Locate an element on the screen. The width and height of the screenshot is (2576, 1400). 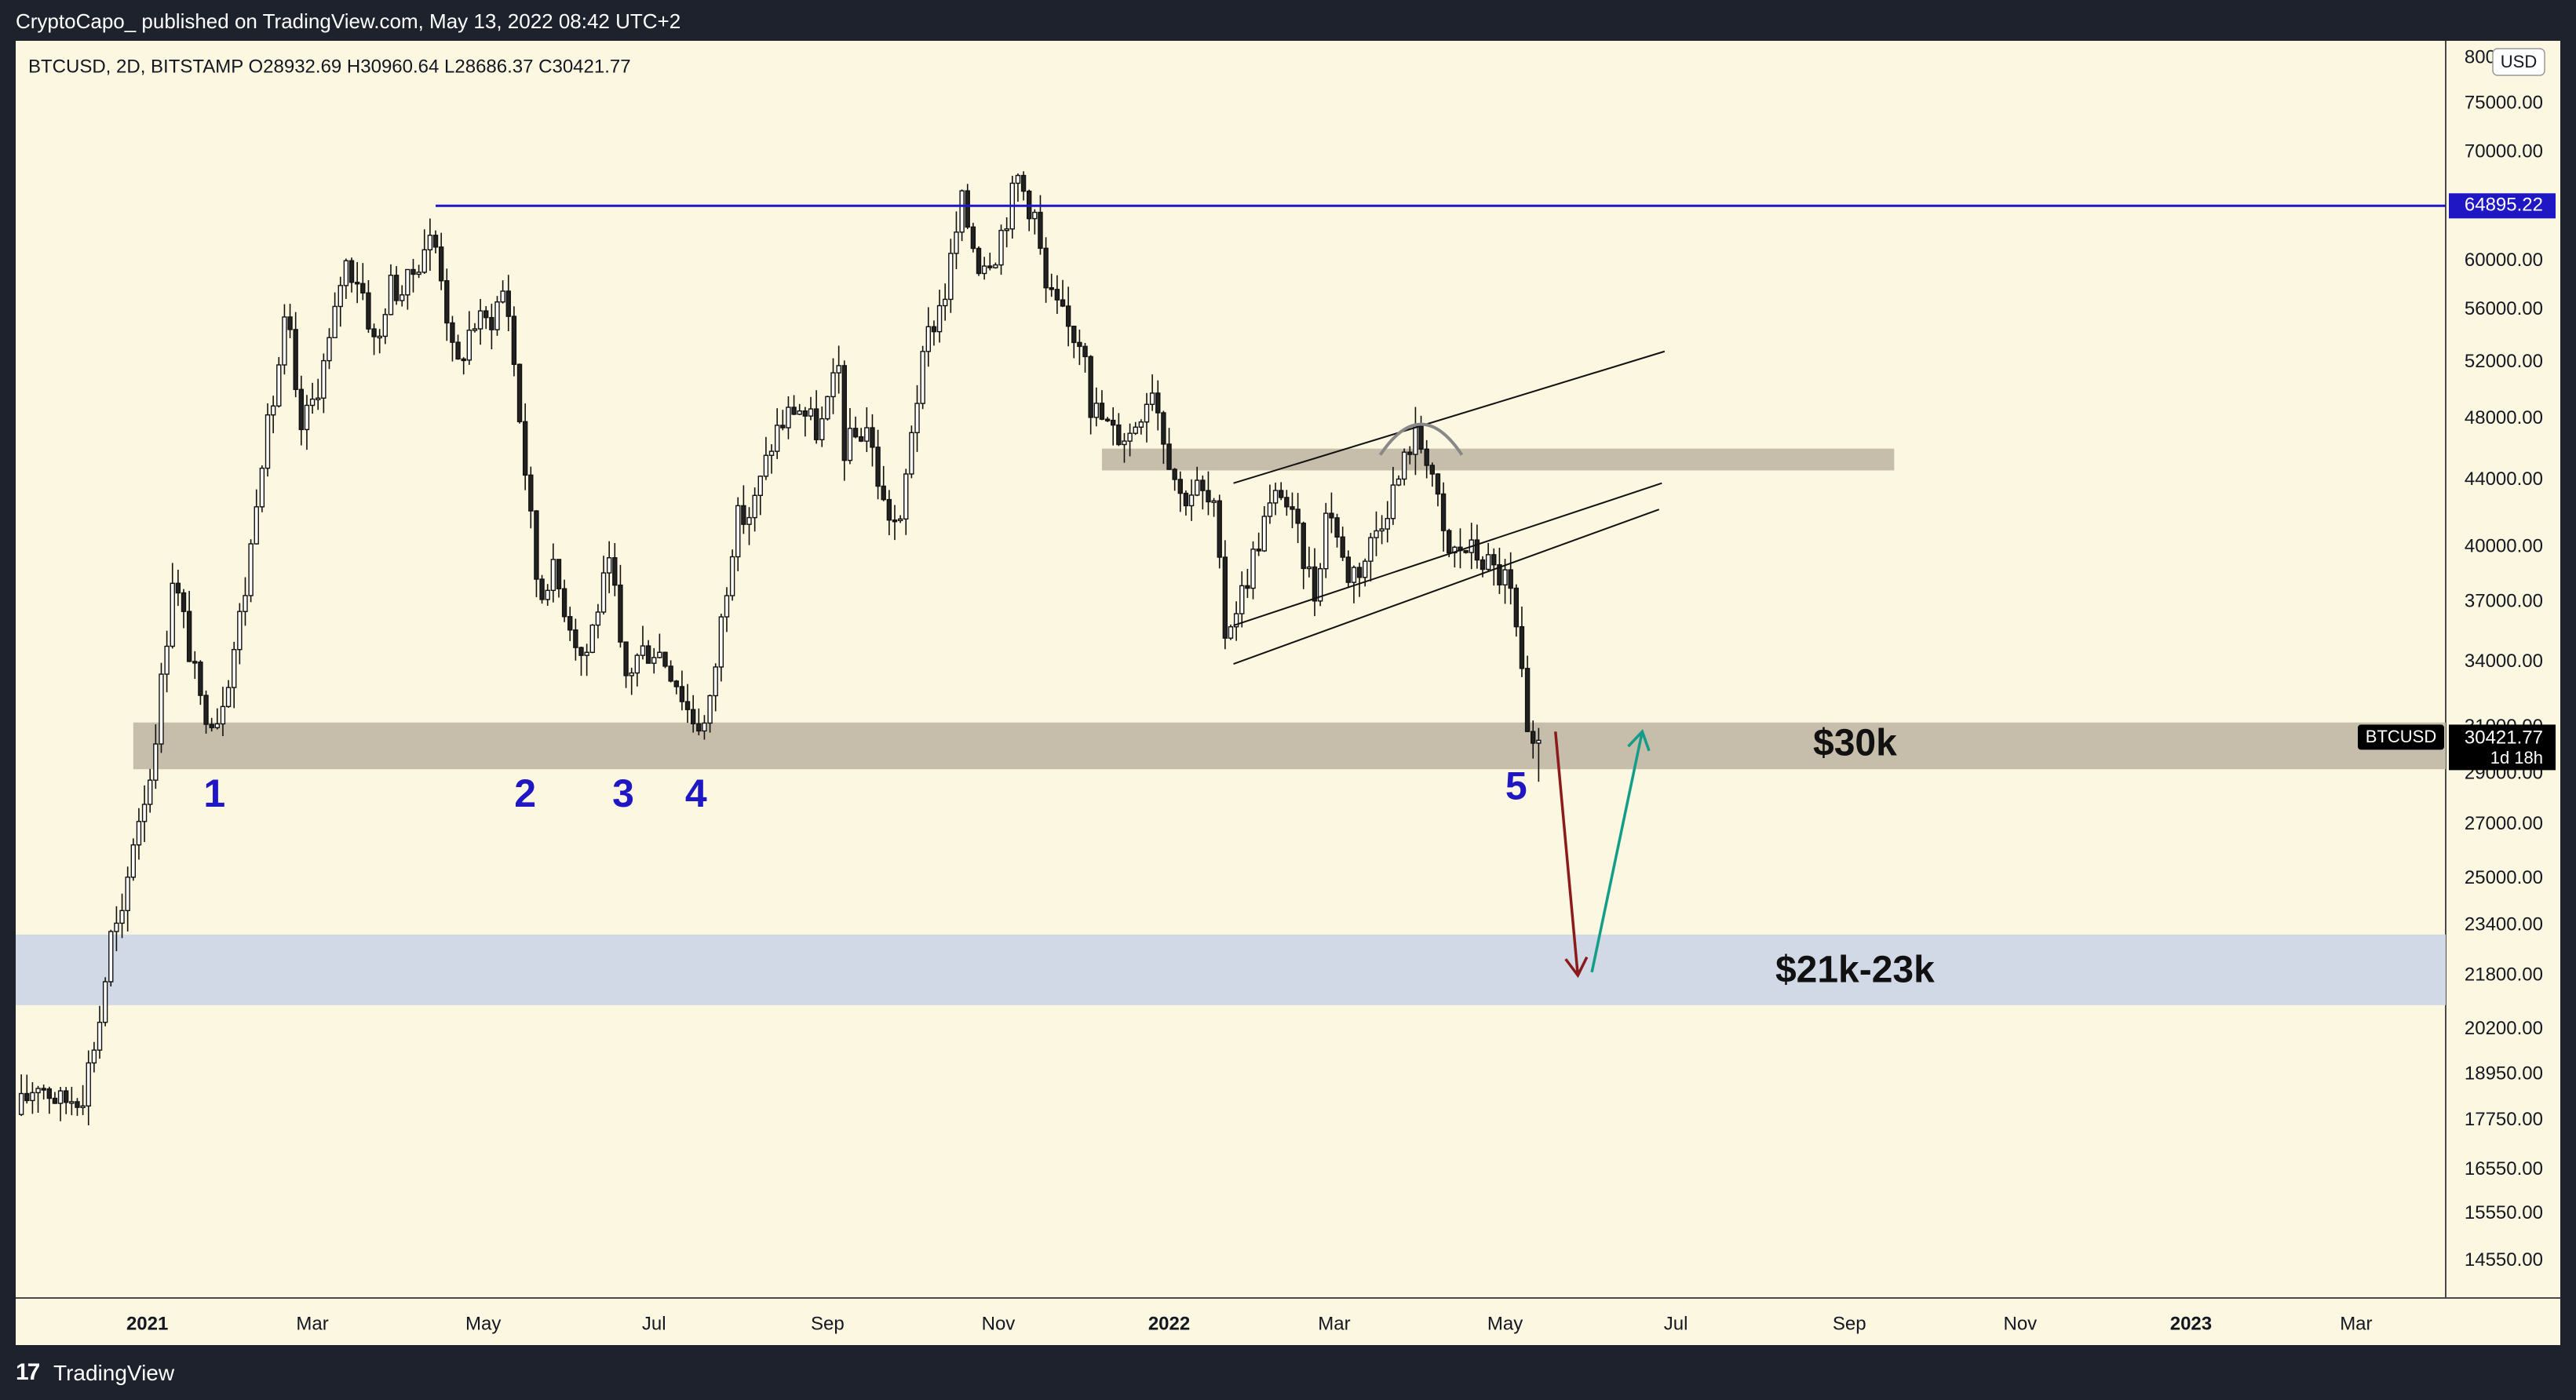
price-tick: 16550.00 is located at coordinates (2504, 1168).